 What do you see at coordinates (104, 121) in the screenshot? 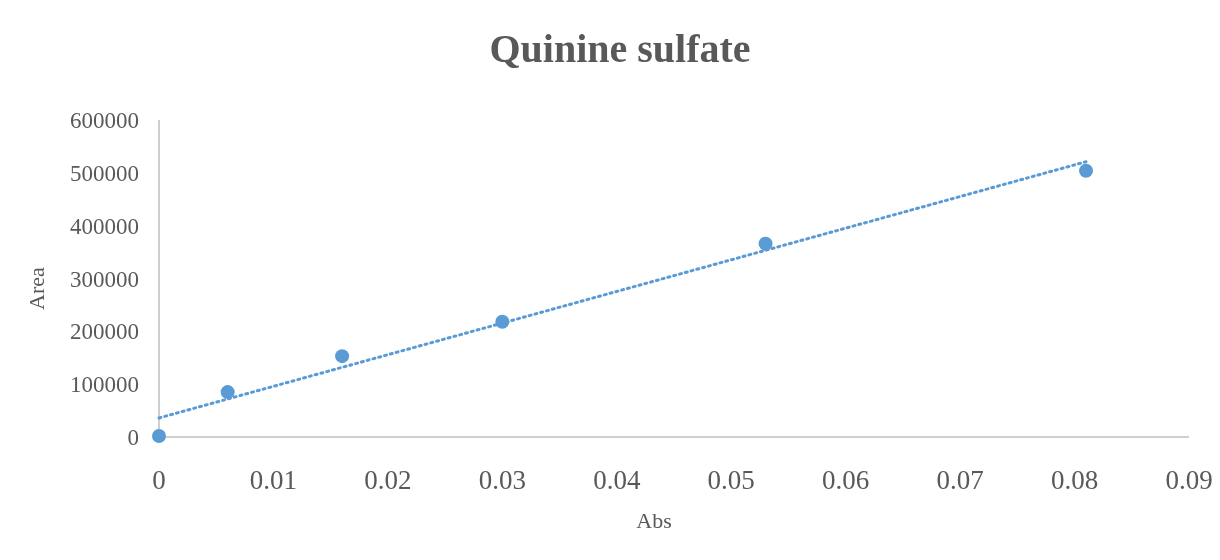
I see `y-tick-label: 600000` at bounding box center [104, 121].